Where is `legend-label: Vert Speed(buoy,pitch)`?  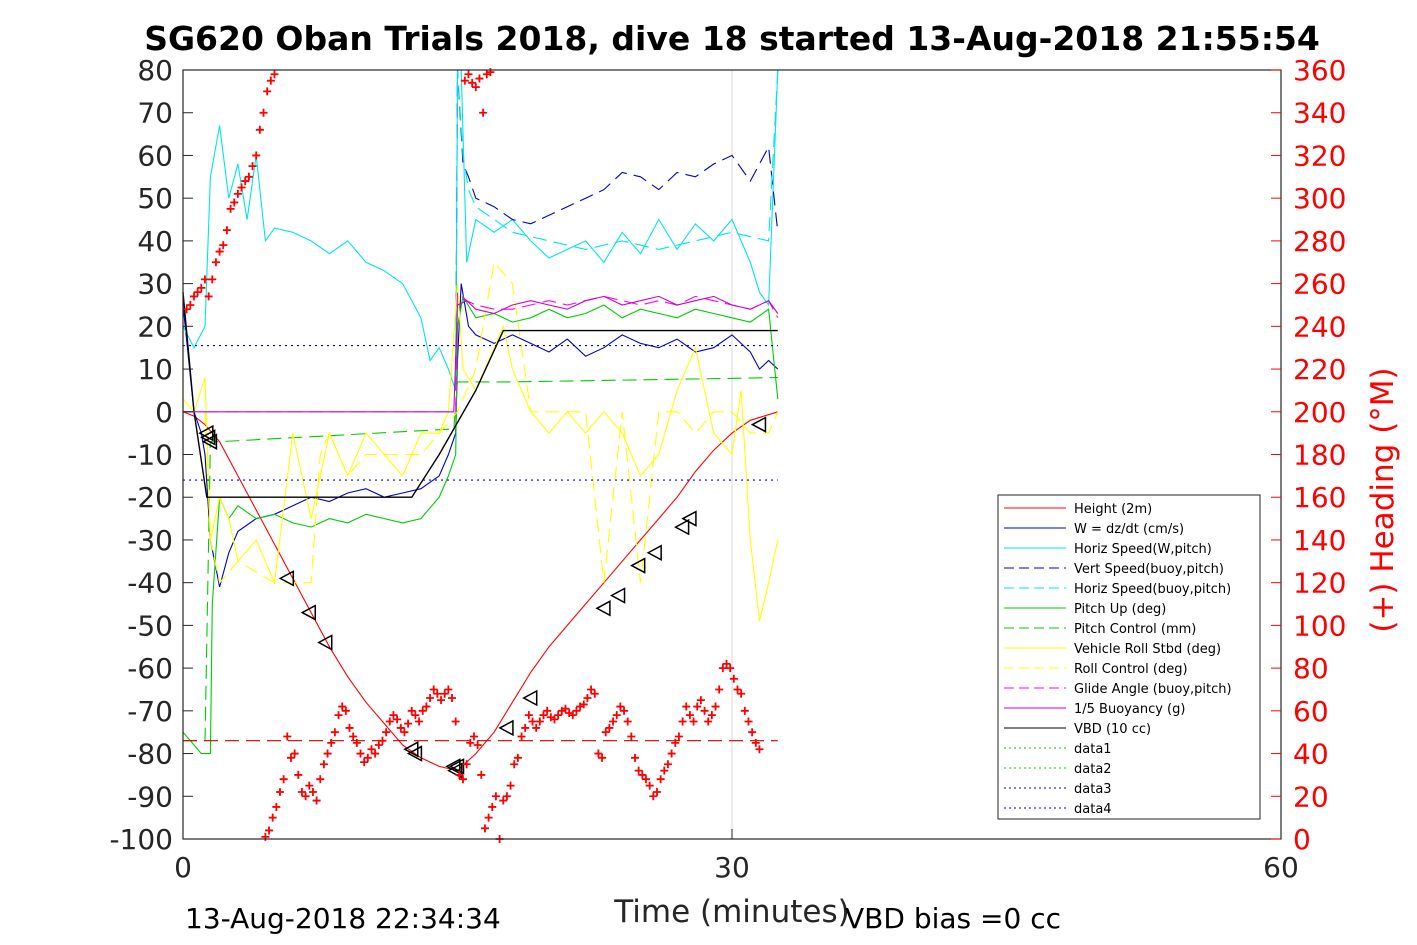 legend-label: Vert Speed(buoy,pitch) is located at coordinates (1149, 569).